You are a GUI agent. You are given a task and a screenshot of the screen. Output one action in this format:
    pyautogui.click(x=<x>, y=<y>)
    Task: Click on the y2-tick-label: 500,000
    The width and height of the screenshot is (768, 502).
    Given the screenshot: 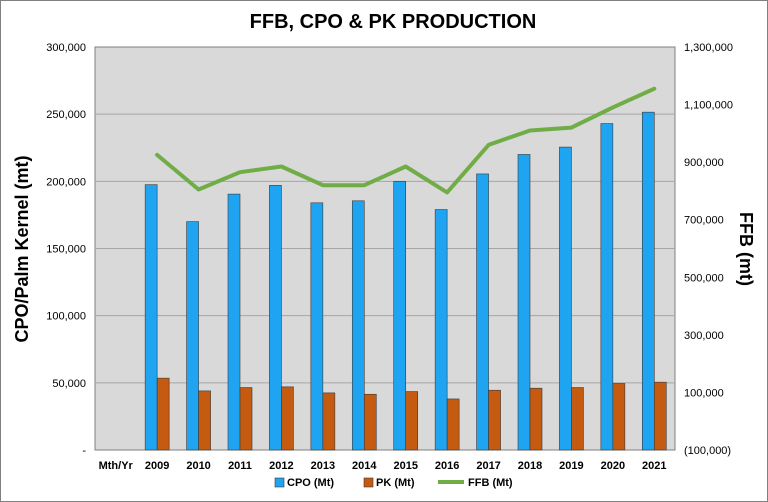 What is the action you would take?
    pyautogui.click(x=704, y=278)
    